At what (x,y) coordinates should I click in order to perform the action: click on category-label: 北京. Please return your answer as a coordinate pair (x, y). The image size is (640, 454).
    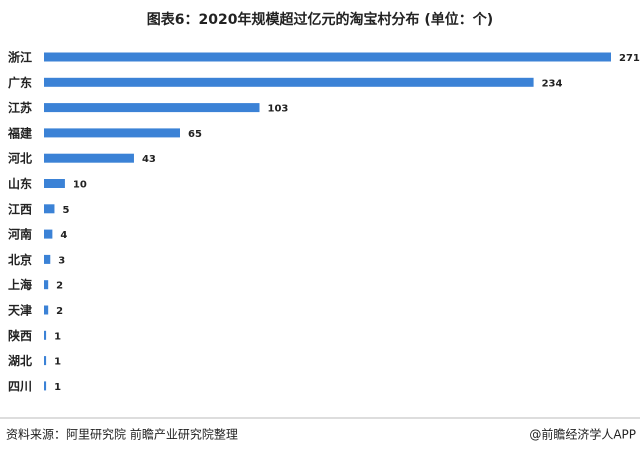
    Looking at the image, I should click on (20, 259).